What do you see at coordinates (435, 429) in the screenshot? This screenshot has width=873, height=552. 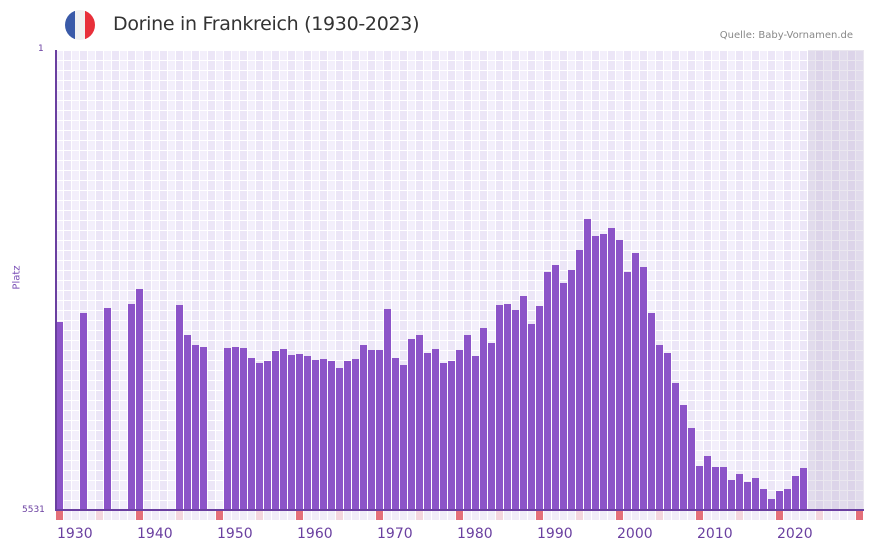 I see `bar-1977` at bounding box center [435, 429].